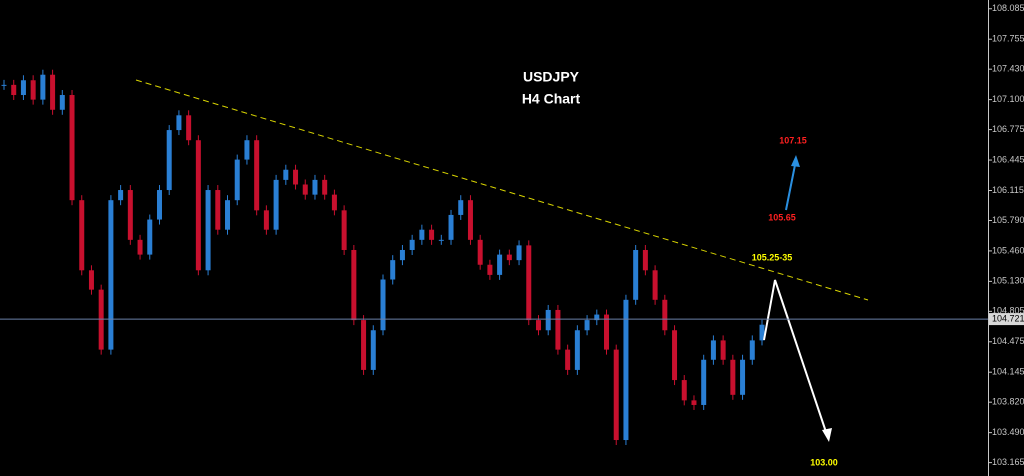  What do you see at coordinates (1008, 69) in the screenshot?
I see `y-tick-label: 107.430` at bounding box center [1008, 69].